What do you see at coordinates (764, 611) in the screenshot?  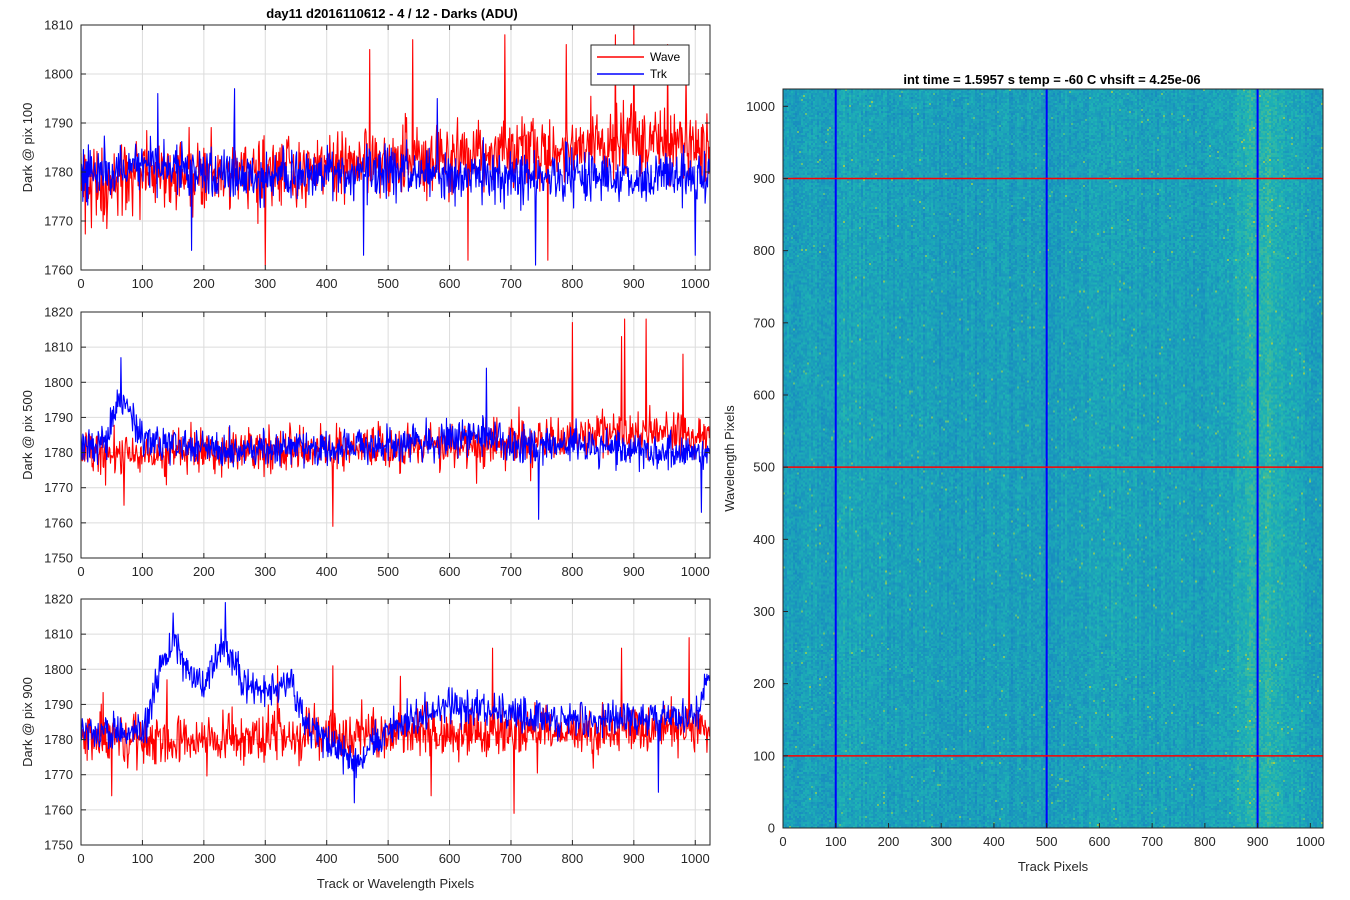 I see `y-tick-label: 300` at bounding box center [764, 611].